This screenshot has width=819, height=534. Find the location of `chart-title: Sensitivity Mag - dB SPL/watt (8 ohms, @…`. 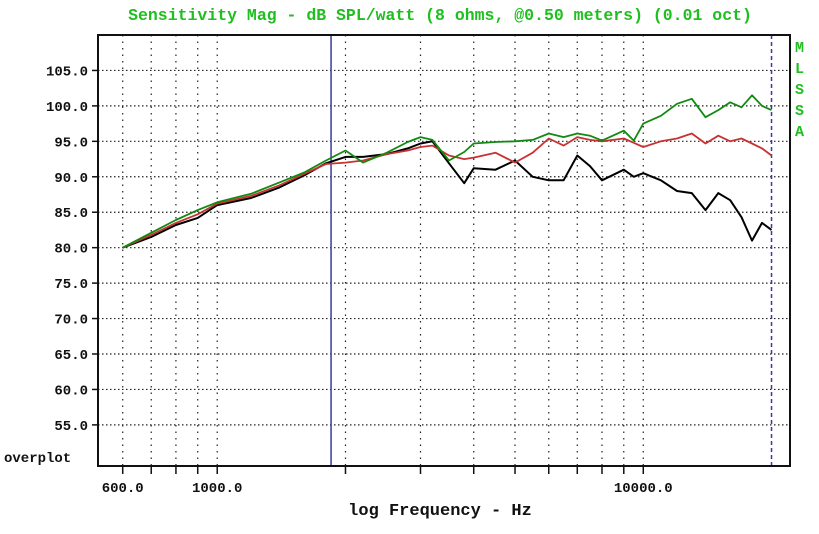

chart-title: Sensitivity Mag - dB SPL/watt (8 ohms, @… is located at coordinates (440, 15).